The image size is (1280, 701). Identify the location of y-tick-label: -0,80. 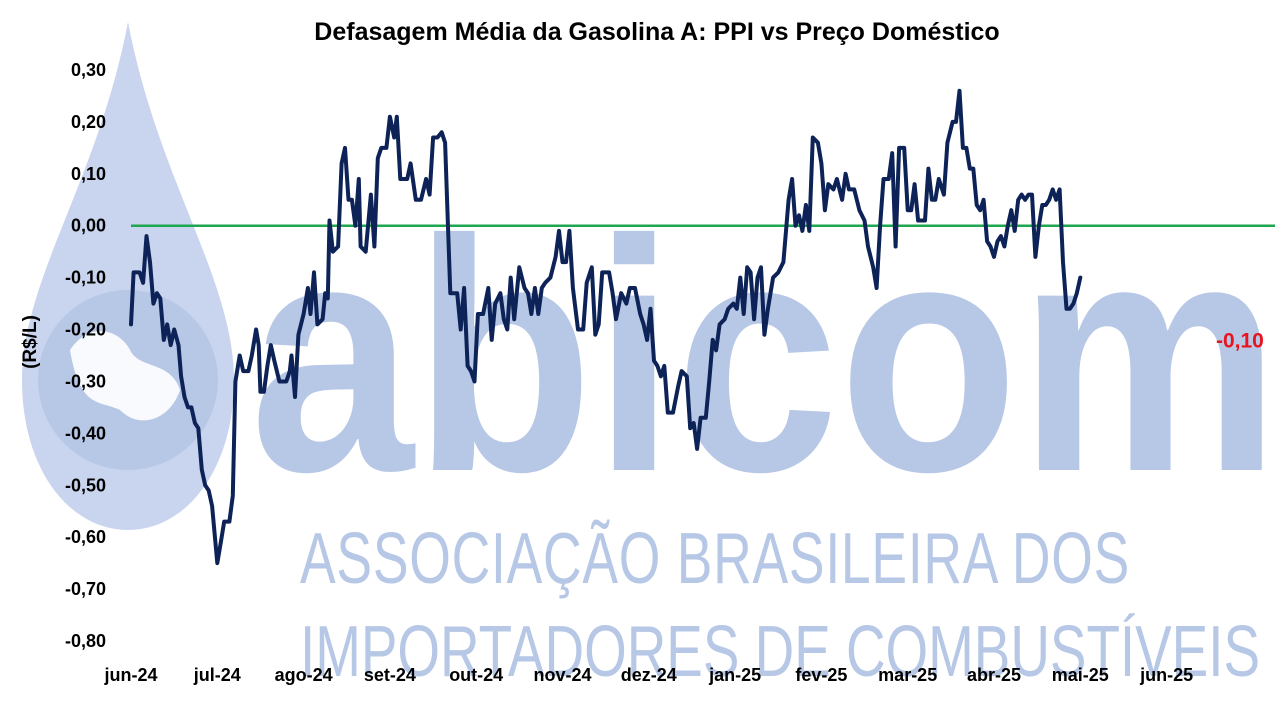
(85, 641).